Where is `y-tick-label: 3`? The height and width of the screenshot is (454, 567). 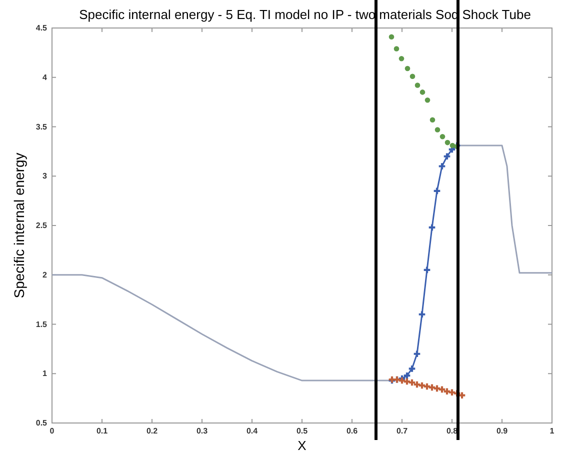 y-tick-label: 3 is located at coordinates (45, 176).